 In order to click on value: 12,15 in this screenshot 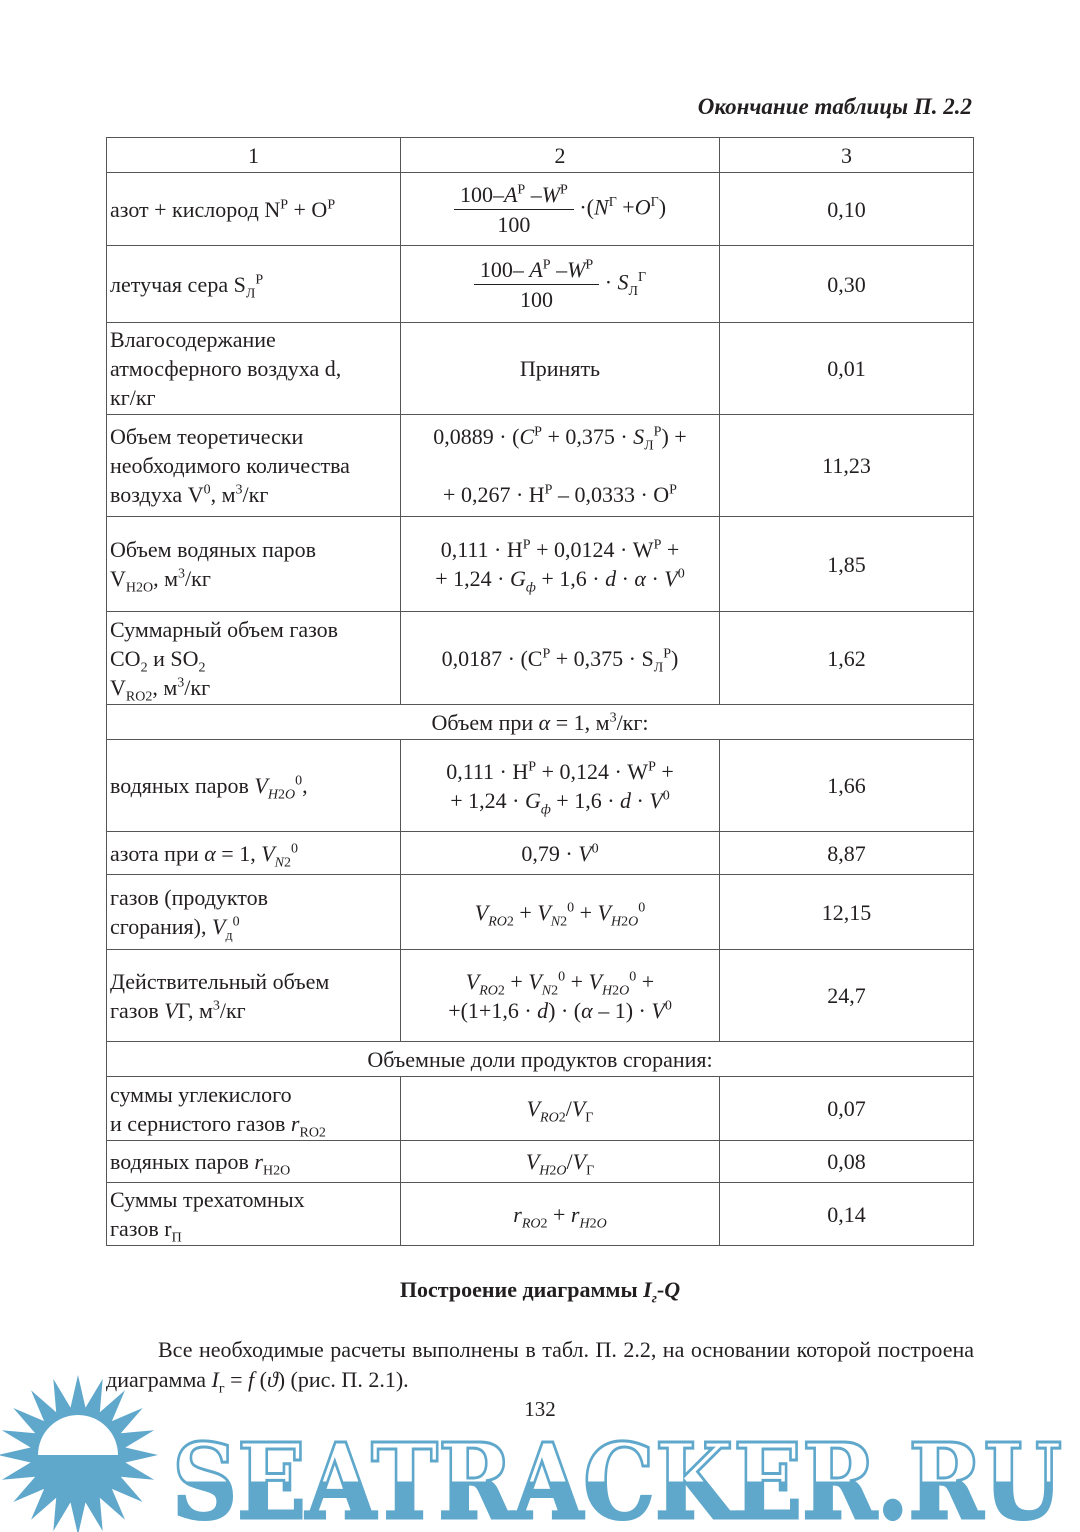, I will do `click(846, 912)`.